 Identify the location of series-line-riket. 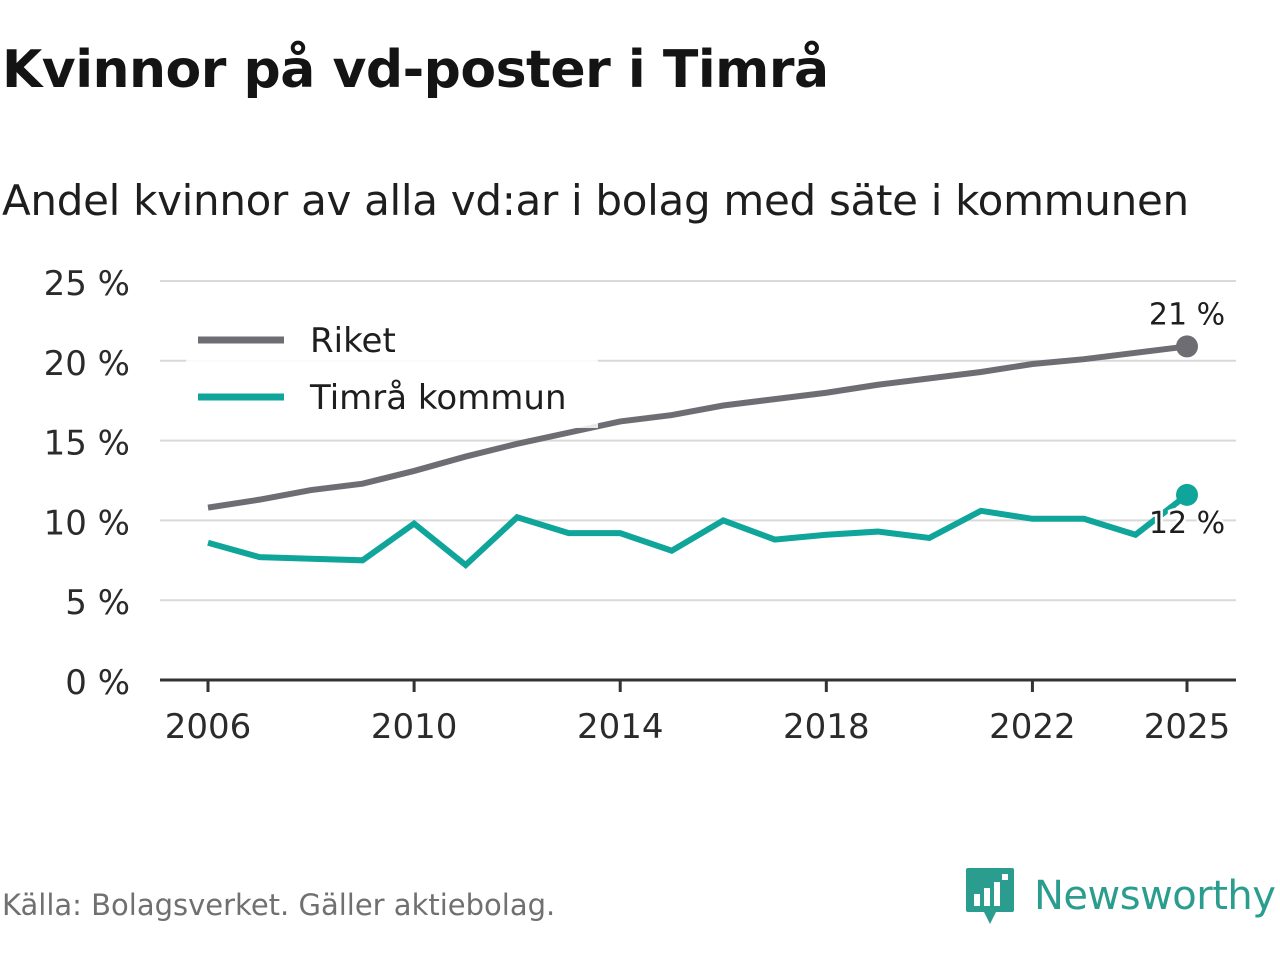
(697, 427).